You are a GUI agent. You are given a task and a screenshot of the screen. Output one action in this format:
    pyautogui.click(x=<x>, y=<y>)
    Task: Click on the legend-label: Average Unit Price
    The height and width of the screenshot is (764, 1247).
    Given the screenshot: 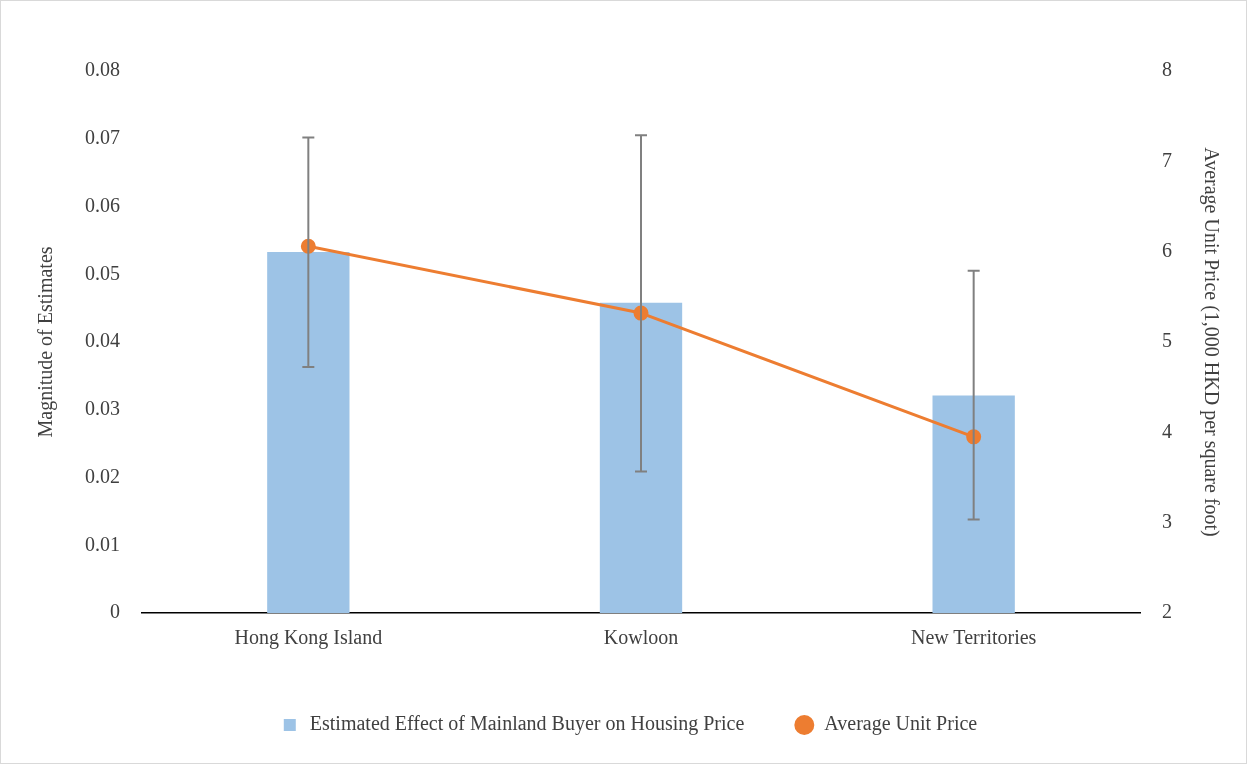 What is the action you would take?
    pyautogui.click(x=901, y=724)
    